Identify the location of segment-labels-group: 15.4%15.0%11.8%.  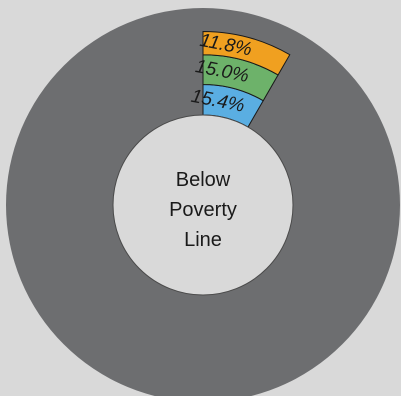
(221, 73).